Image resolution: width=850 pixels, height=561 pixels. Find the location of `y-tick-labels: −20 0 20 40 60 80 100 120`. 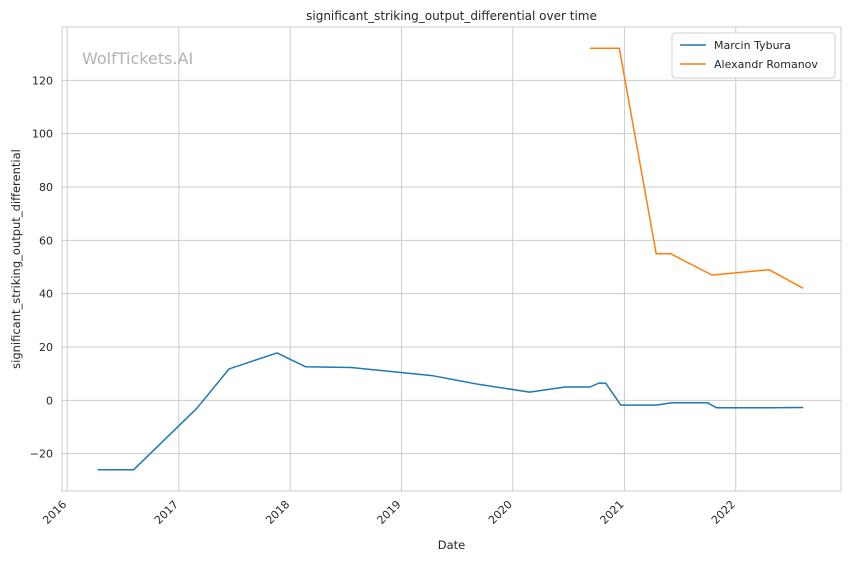

y-tick-labels: −20 0 20 40 60 80 100 120 is located at coordinates (41, 267).